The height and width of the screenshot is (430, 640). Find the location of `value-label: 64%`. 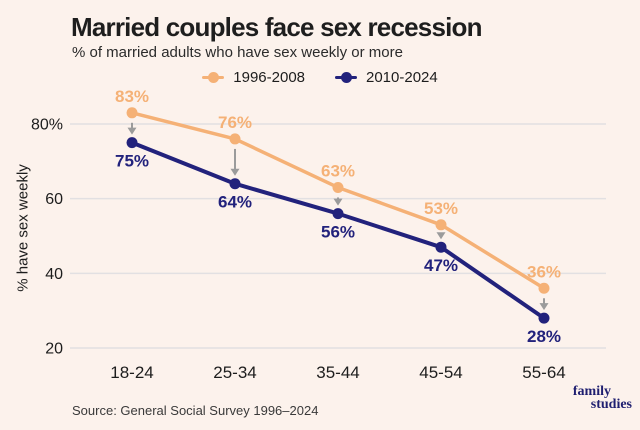

value-label: 64% is located at coordinates (235, 202).